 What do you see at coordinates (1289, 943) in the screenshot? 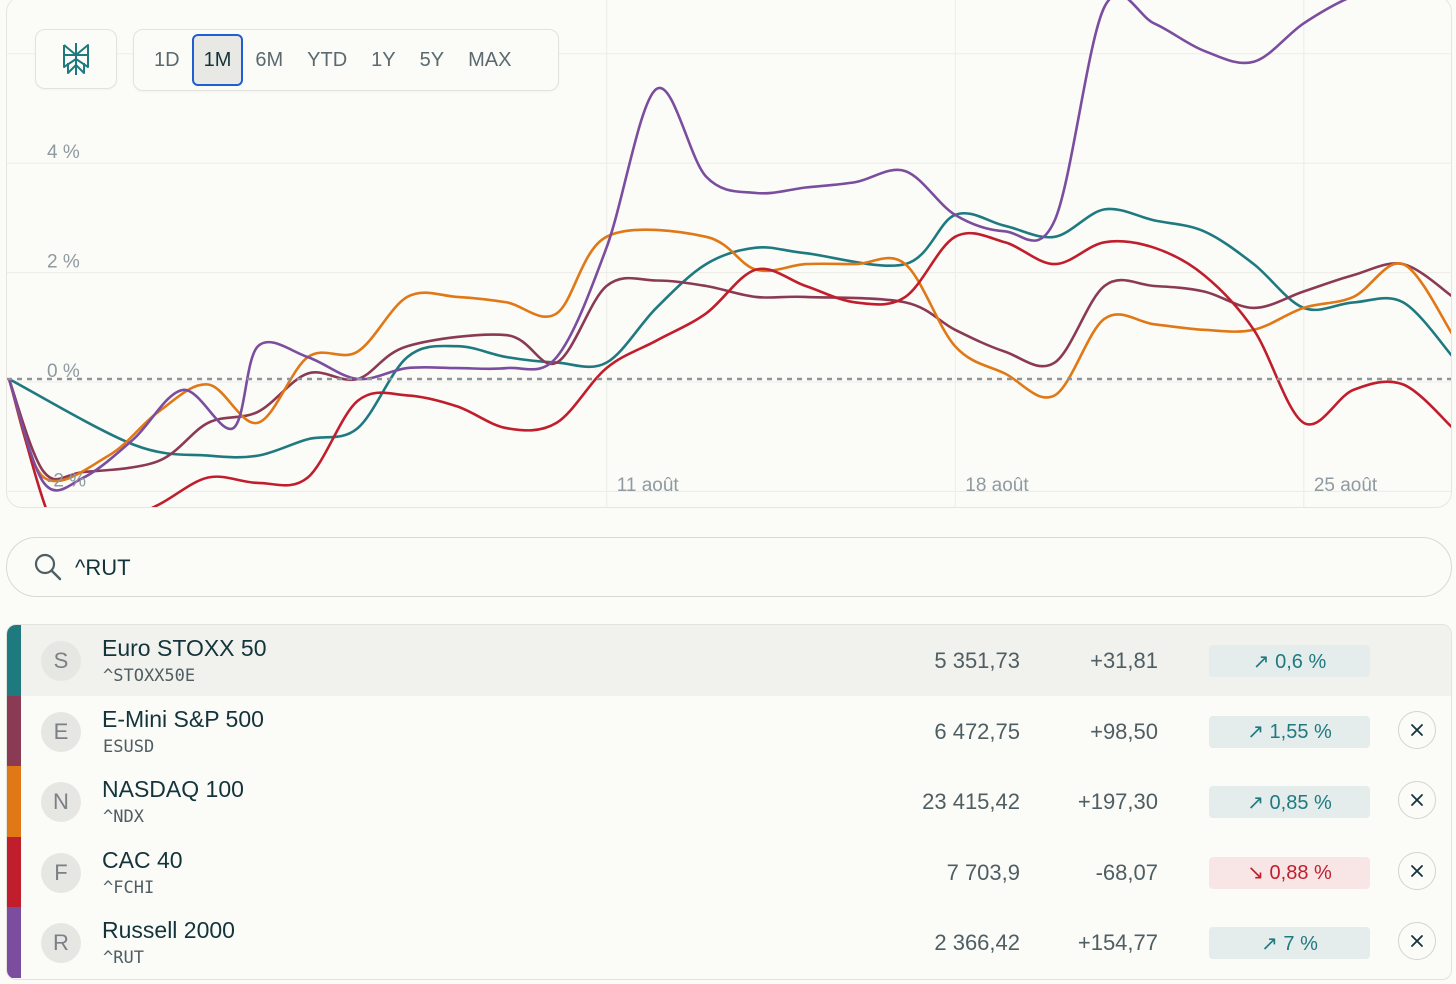
I see `percent-change-badge: ↗ 7 %` at bounding box center [1289, 943].